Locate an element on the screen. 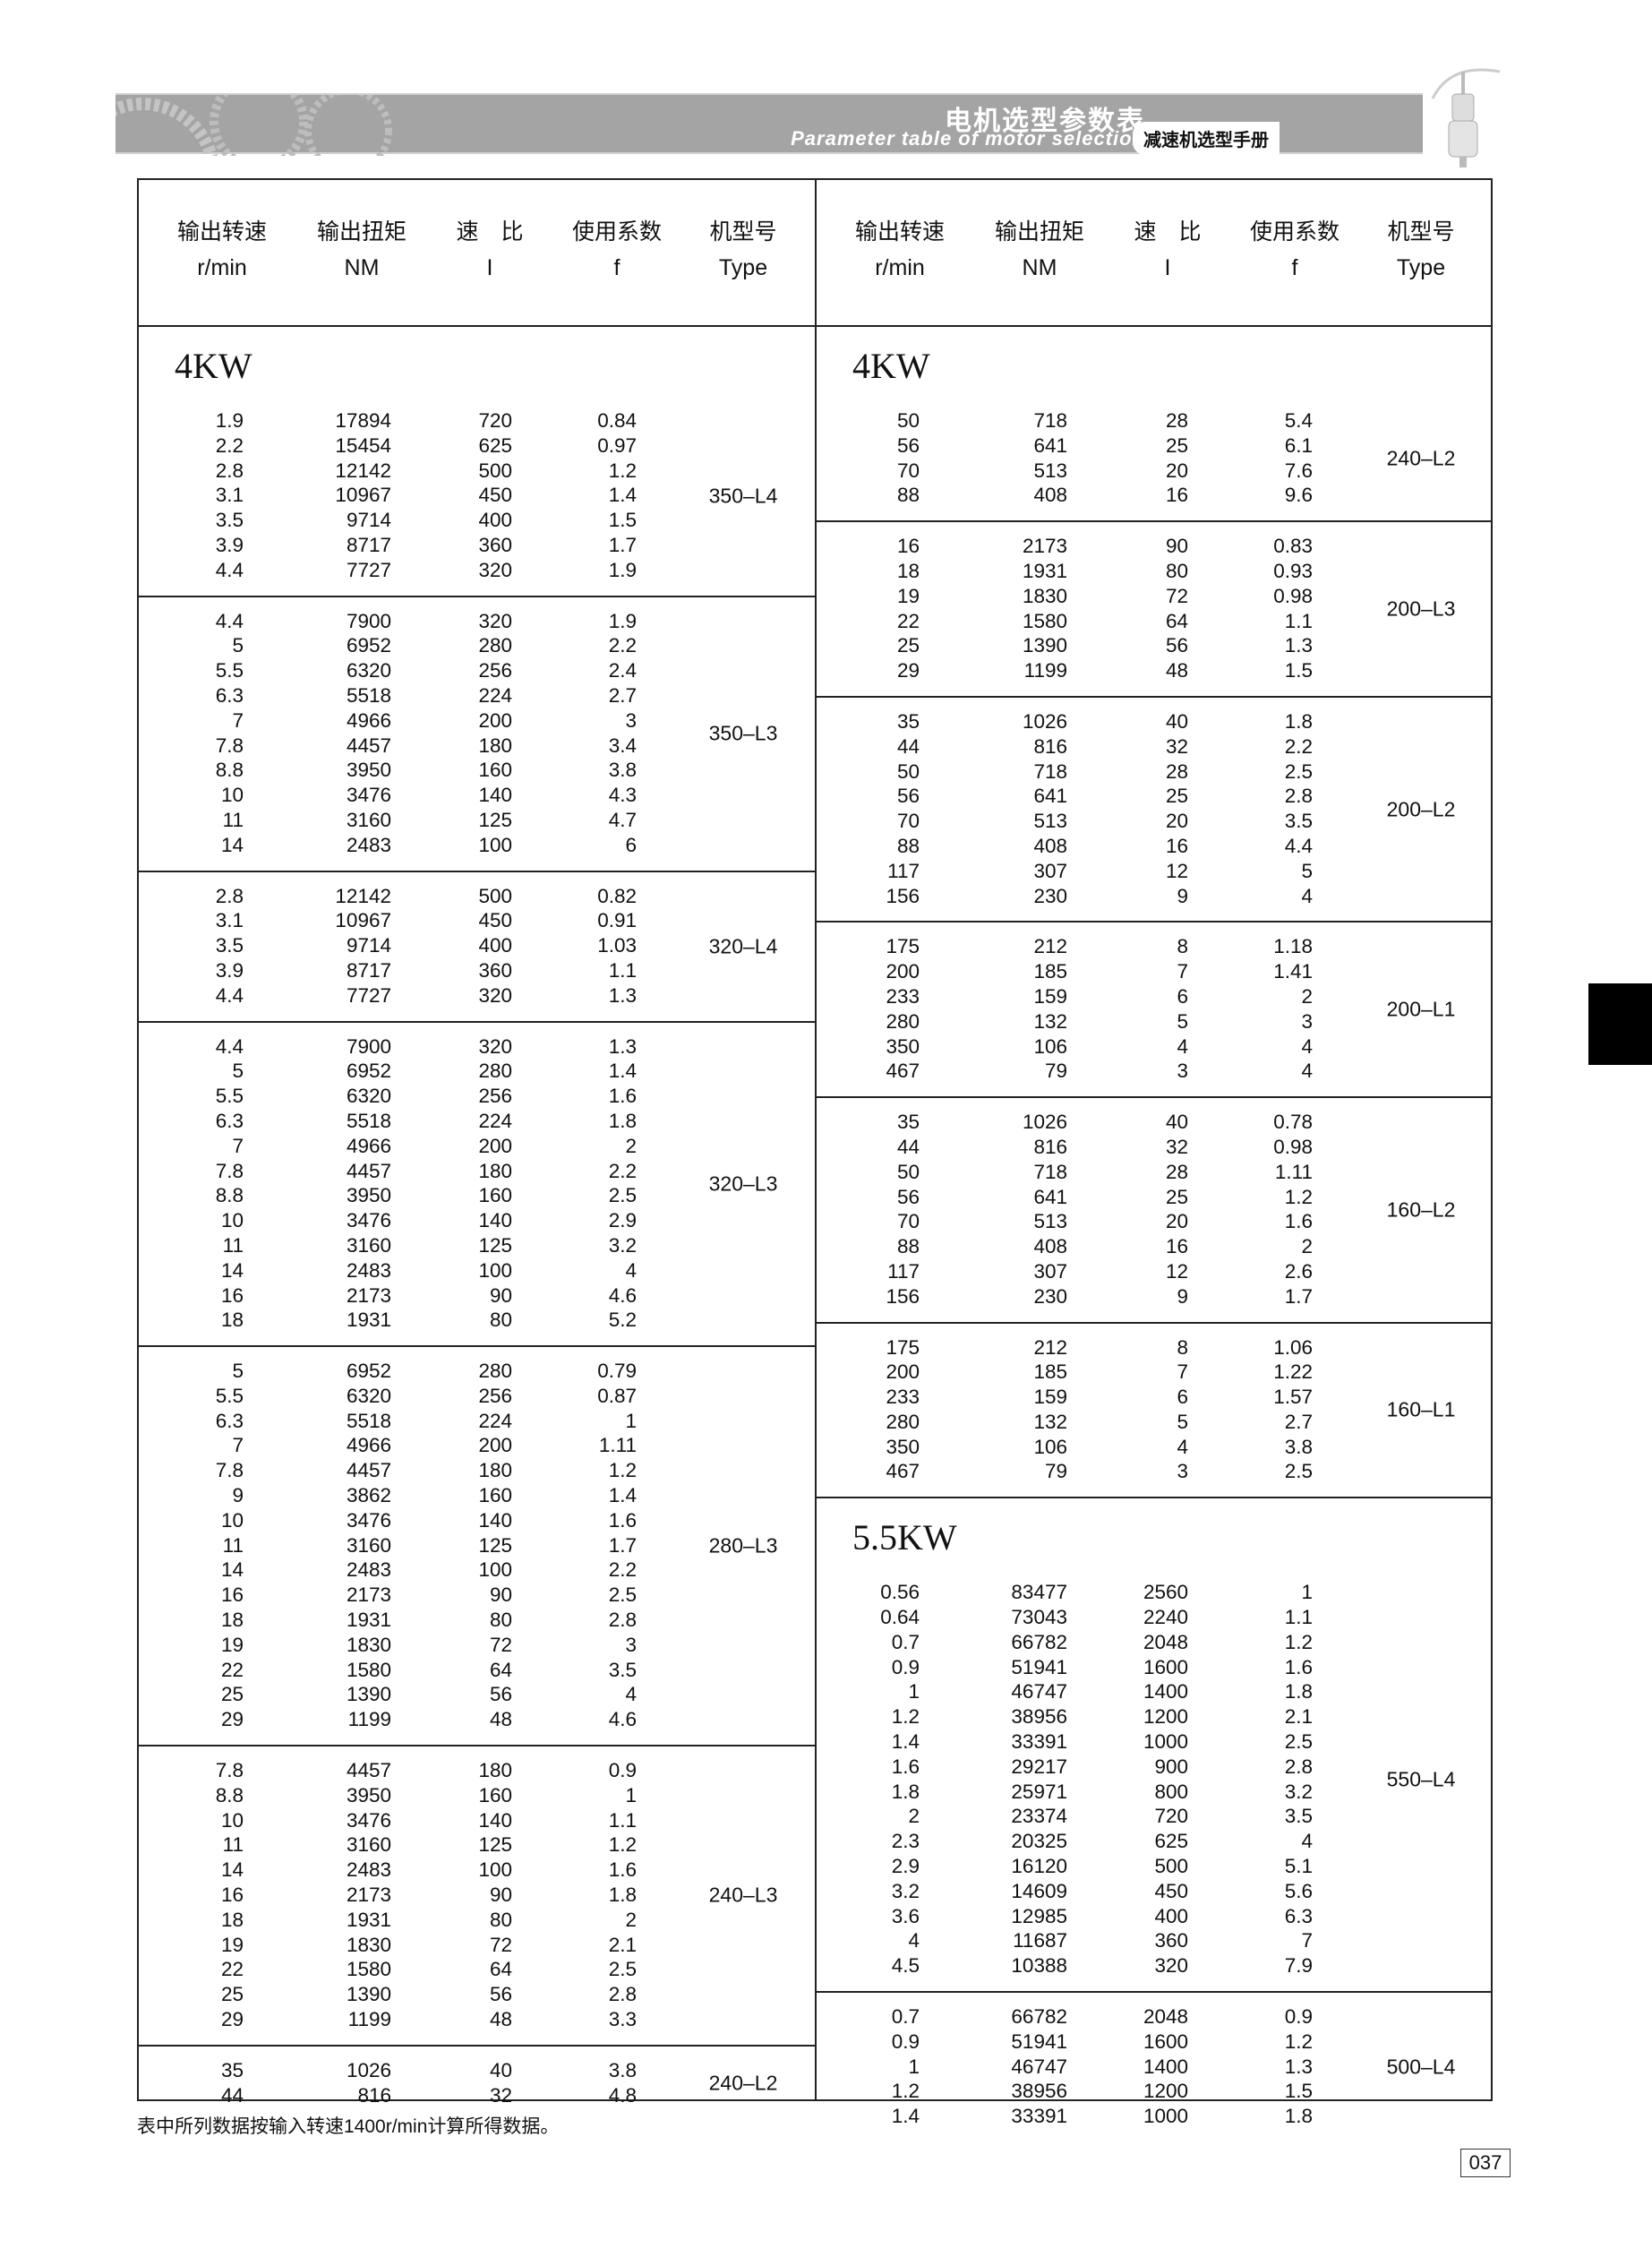 Image resolution: width=1652 pixels, height=2257 pixels. cell: 9 is located at coordinates (238, 1495).